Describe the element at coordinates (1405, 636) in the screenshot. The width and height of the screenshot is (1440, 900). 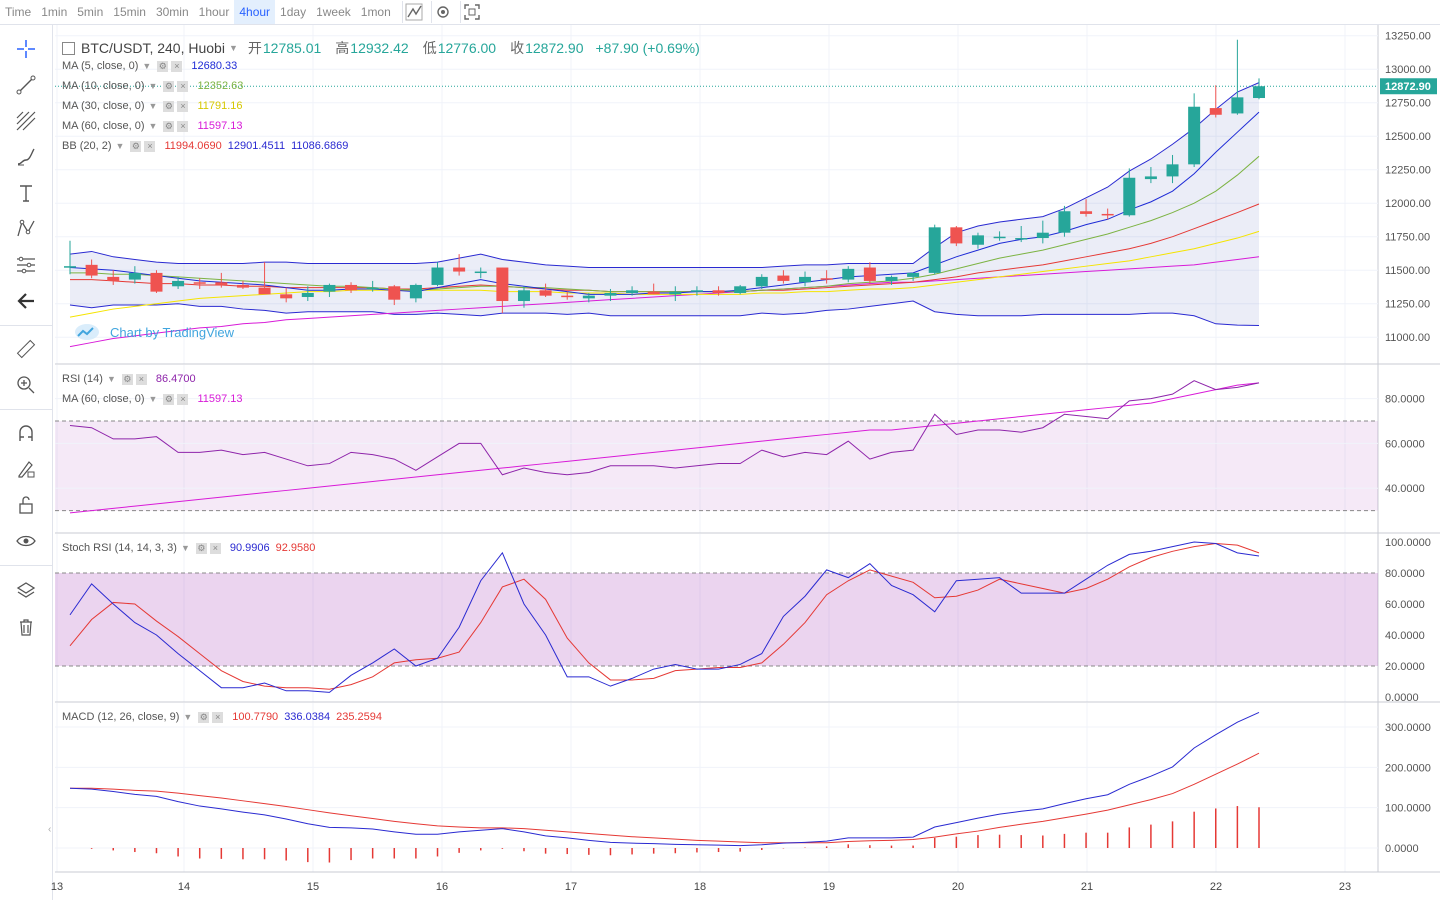
I see `stoch-axis-label: 40.0000` at that location.